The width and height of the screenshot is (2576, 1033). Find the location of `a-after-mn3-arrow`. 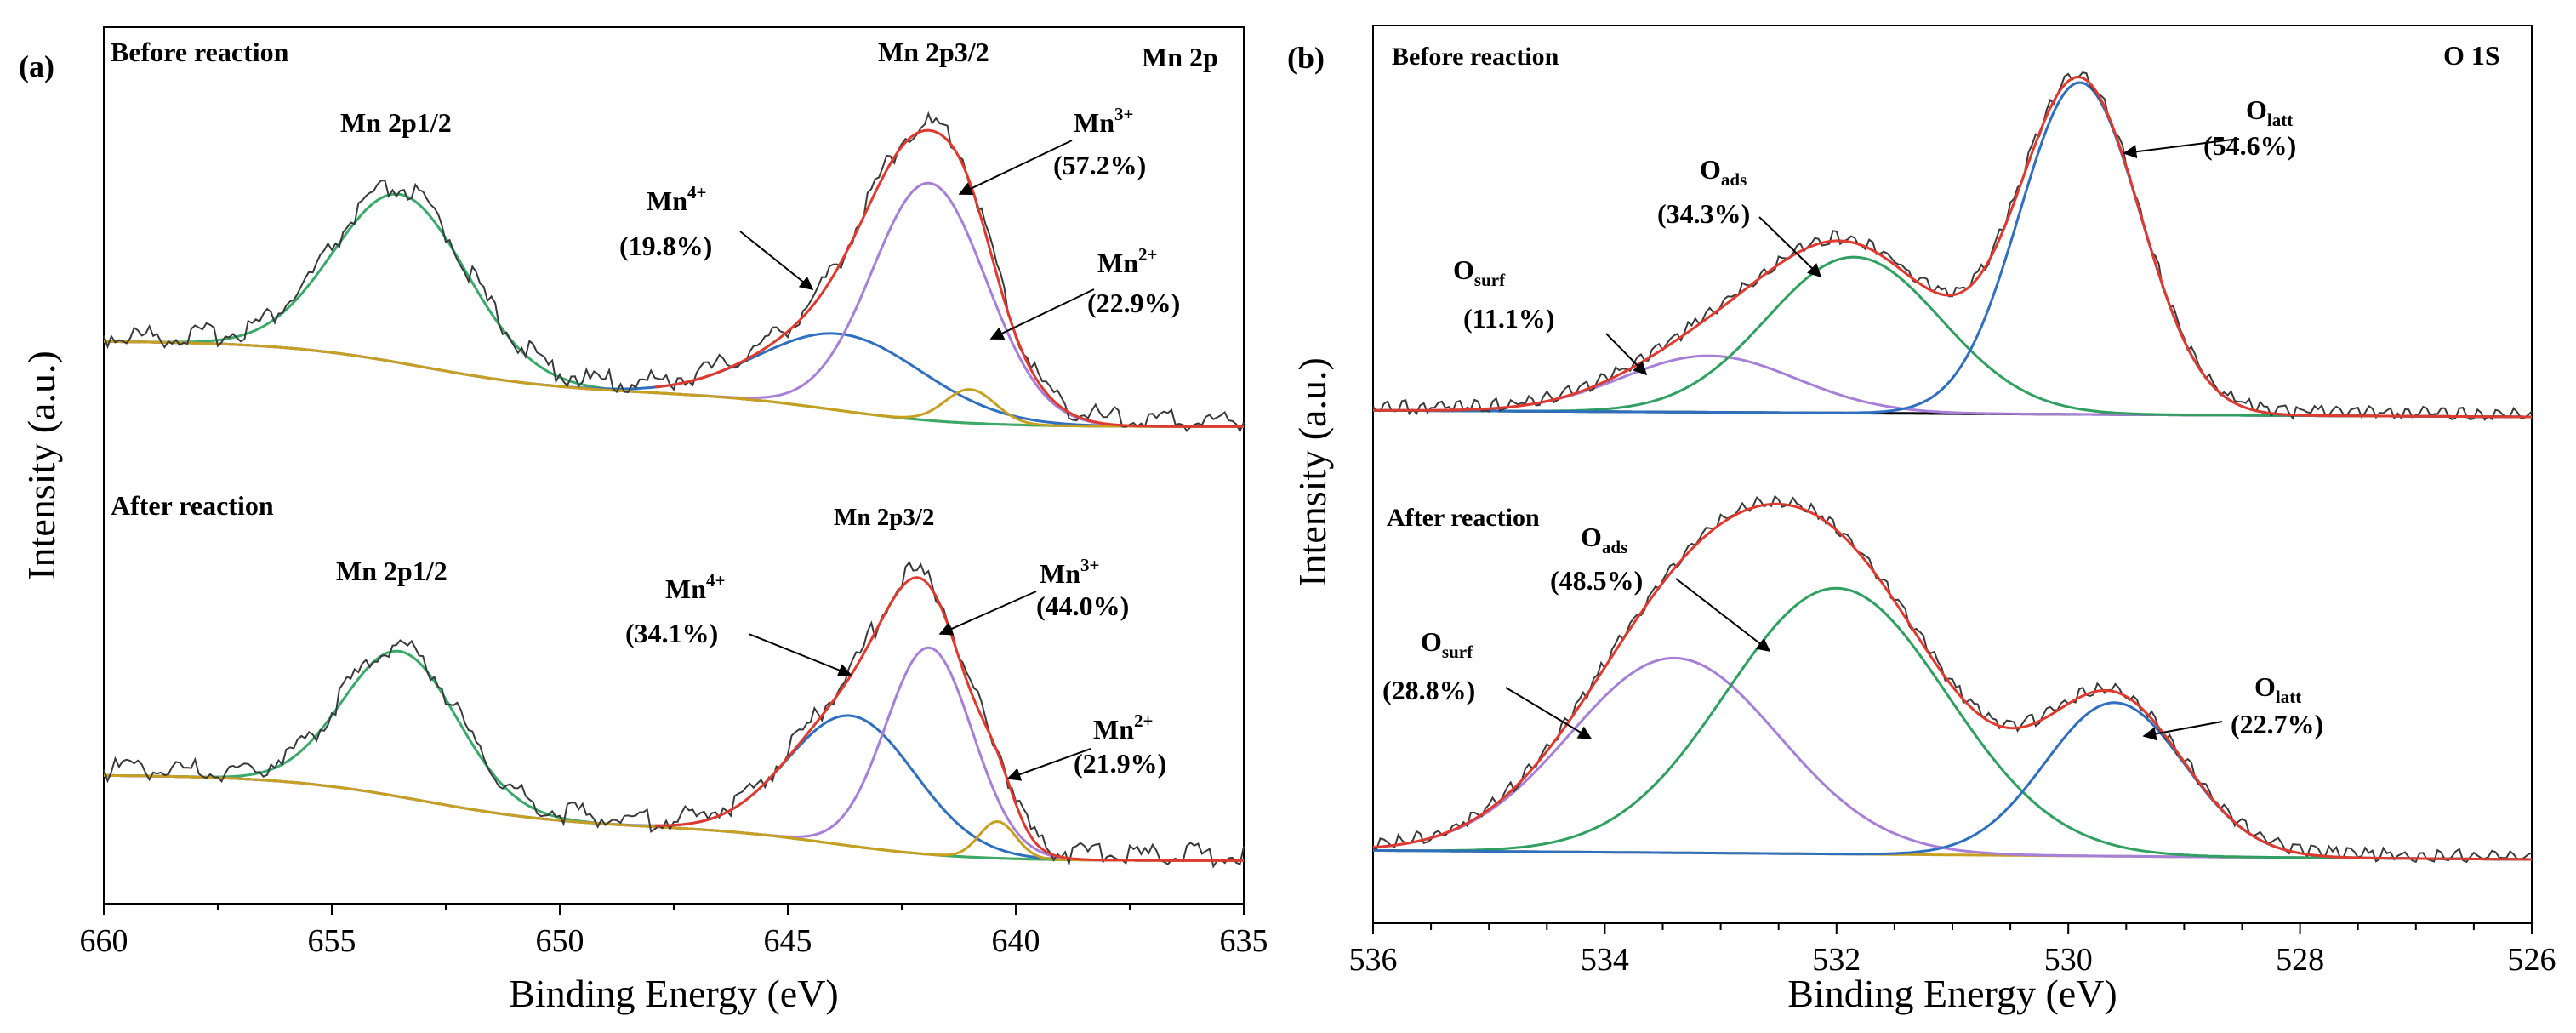

a-after-mn3-arrow is located at coordinates (988, 613).